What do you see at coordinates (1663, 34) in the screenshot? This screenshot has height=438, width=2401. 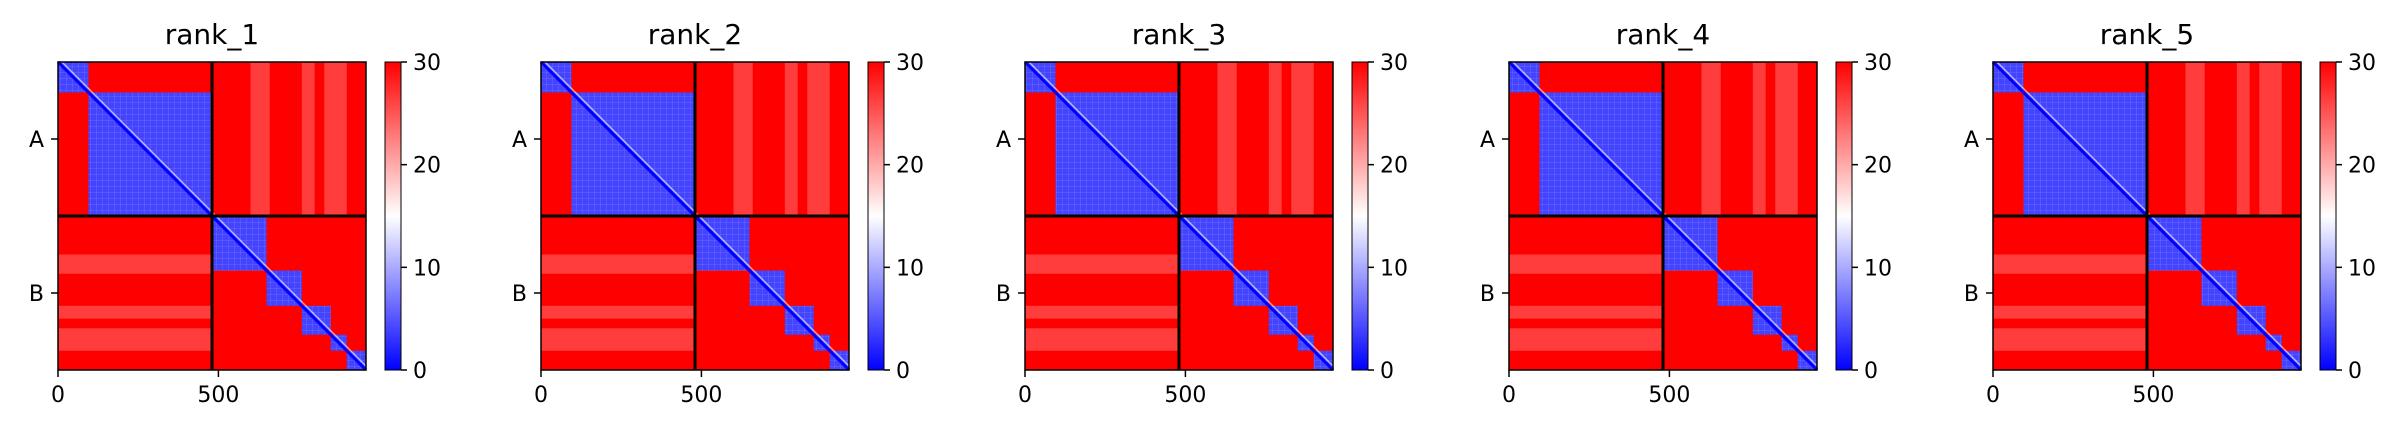 I see `panel-title: rank_4` at bounding box center [1663, 34].